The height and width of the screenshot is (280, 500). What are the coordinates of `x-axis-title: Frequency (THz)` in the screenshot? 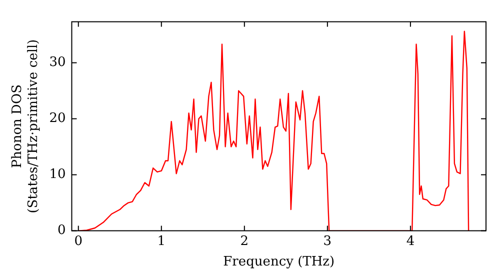 It's located at (279, 262).